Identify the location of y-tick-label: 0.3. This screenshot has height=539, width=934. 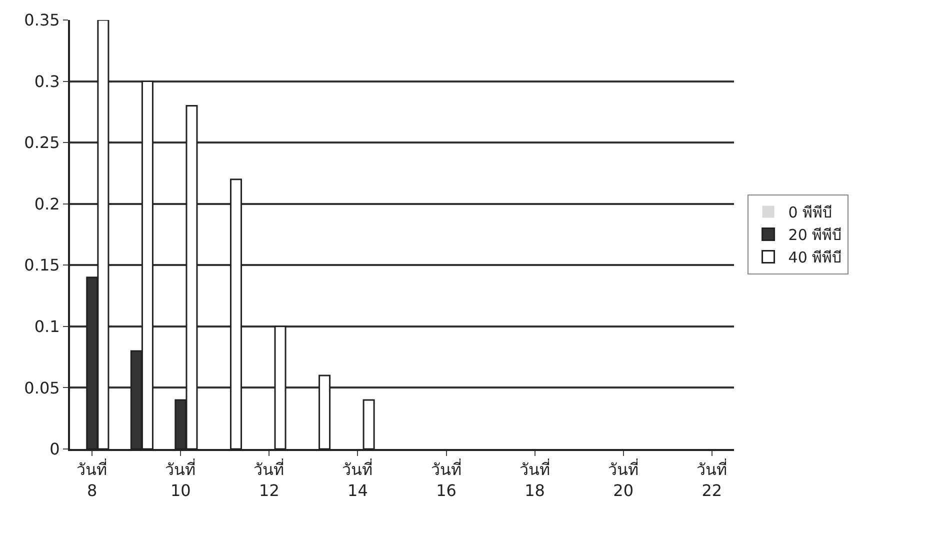
(47, 81).